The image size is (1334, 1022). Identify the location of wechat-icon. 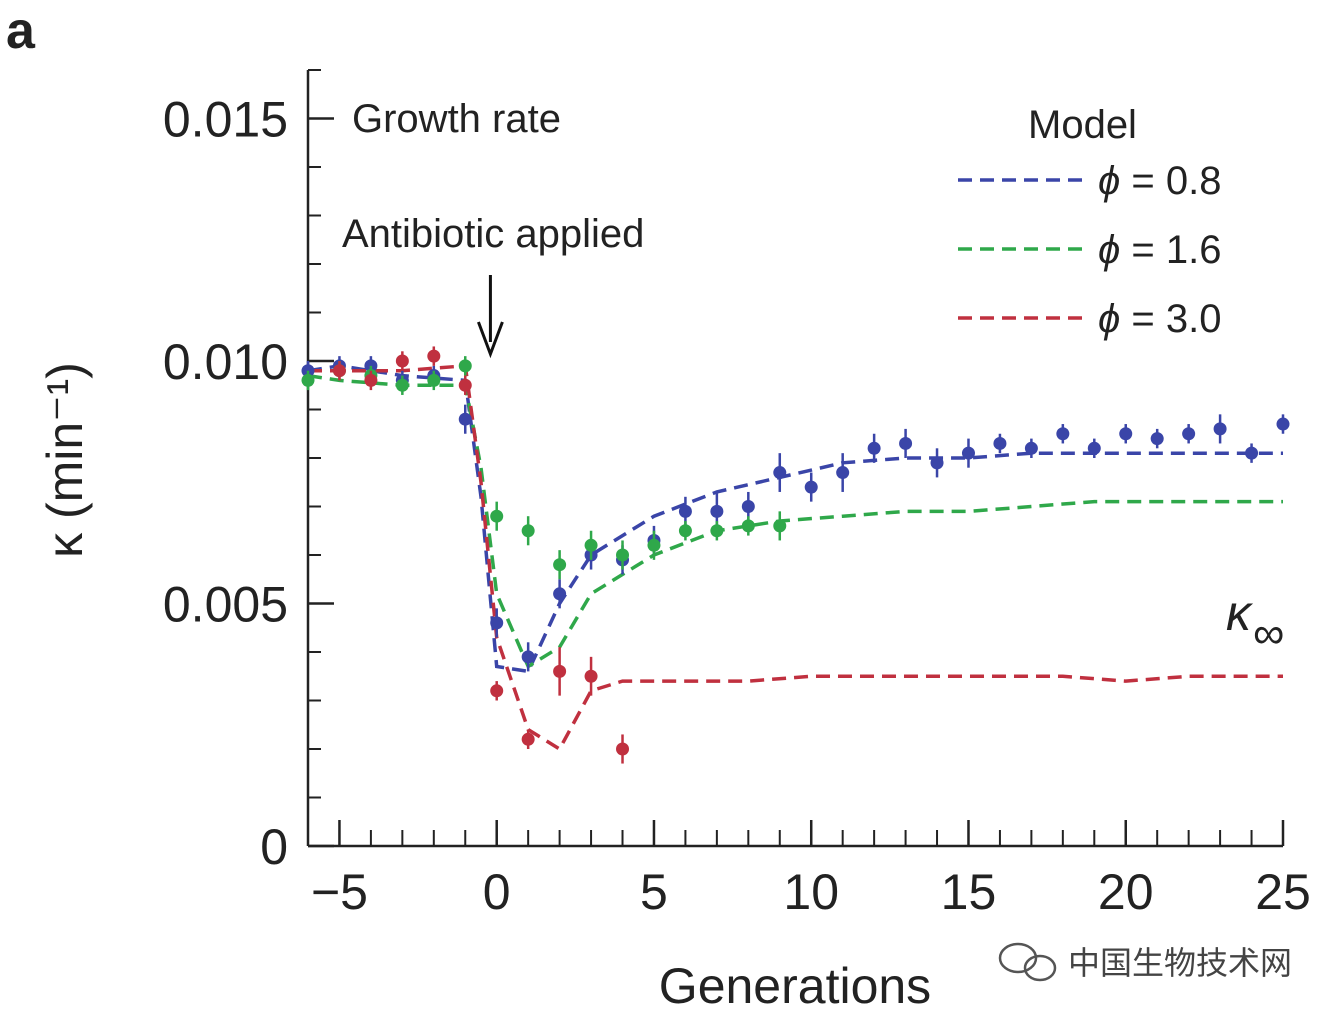
(1027, 962).